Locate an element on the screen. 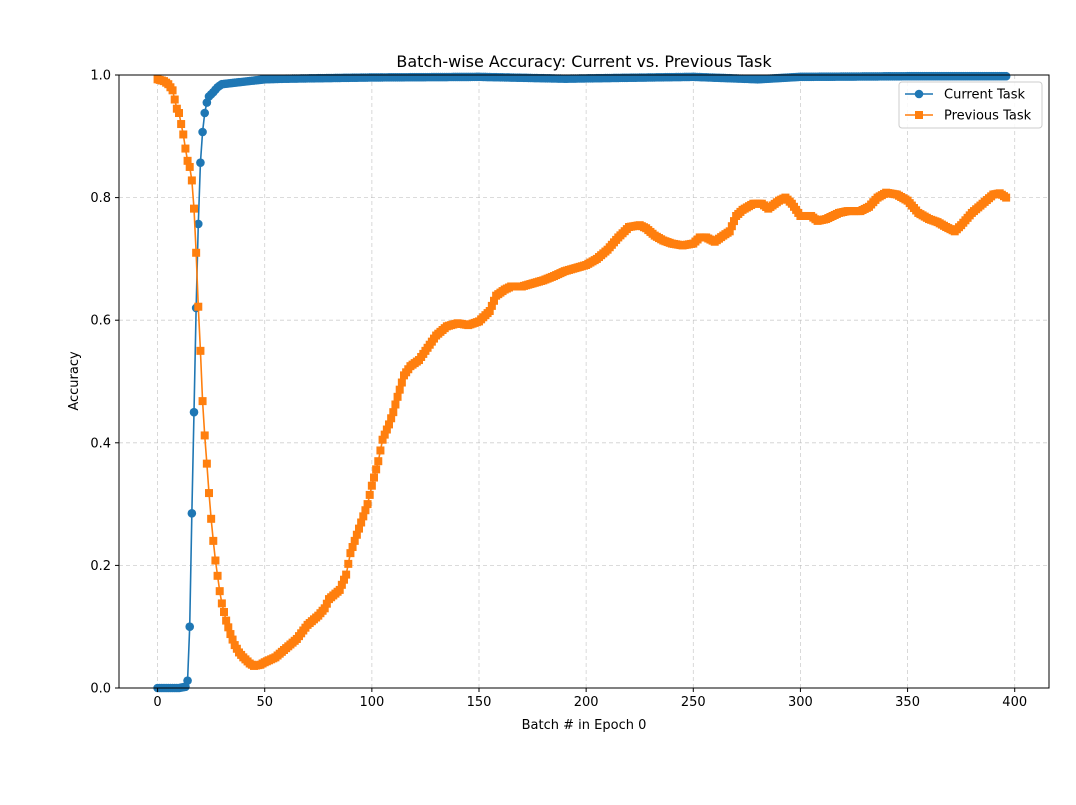 This screenshot has height=805, width=1076. legend-label: Current Task is located at coordinates (984, 95).